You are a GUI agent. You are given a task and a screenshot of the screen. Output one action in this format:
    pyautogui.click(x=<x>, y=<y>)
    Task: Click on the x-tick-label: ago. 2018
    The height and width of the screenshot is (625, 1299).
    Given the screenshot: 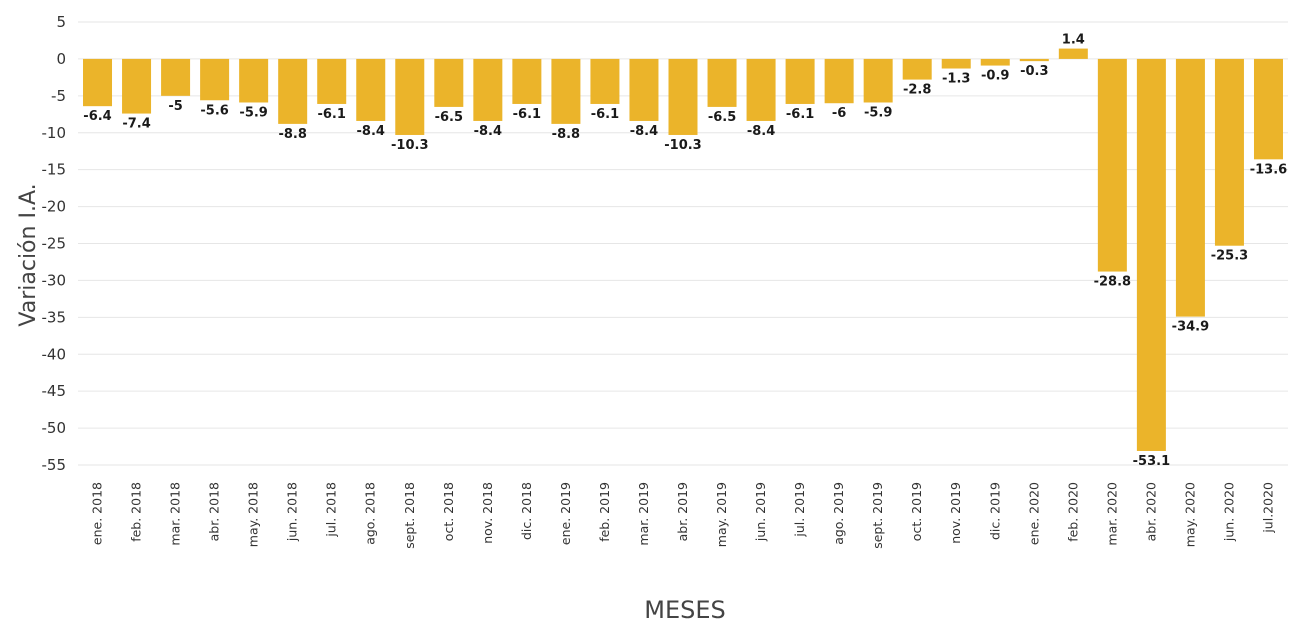 What is the action you would take?
    pyautogui.click(x=370, y=513)
    